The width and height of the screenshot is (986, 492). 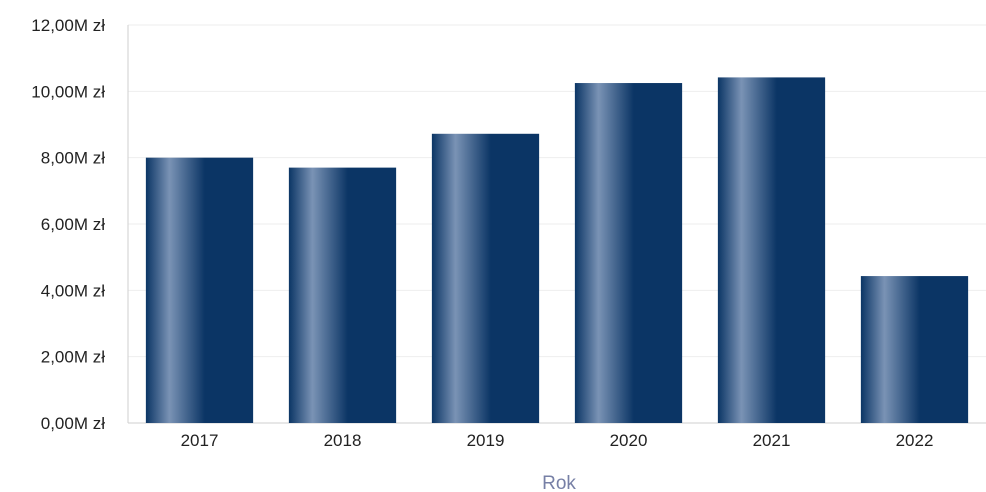 I want to click on y-tick-label: 12,00M zł, so click(x=68, y=25).